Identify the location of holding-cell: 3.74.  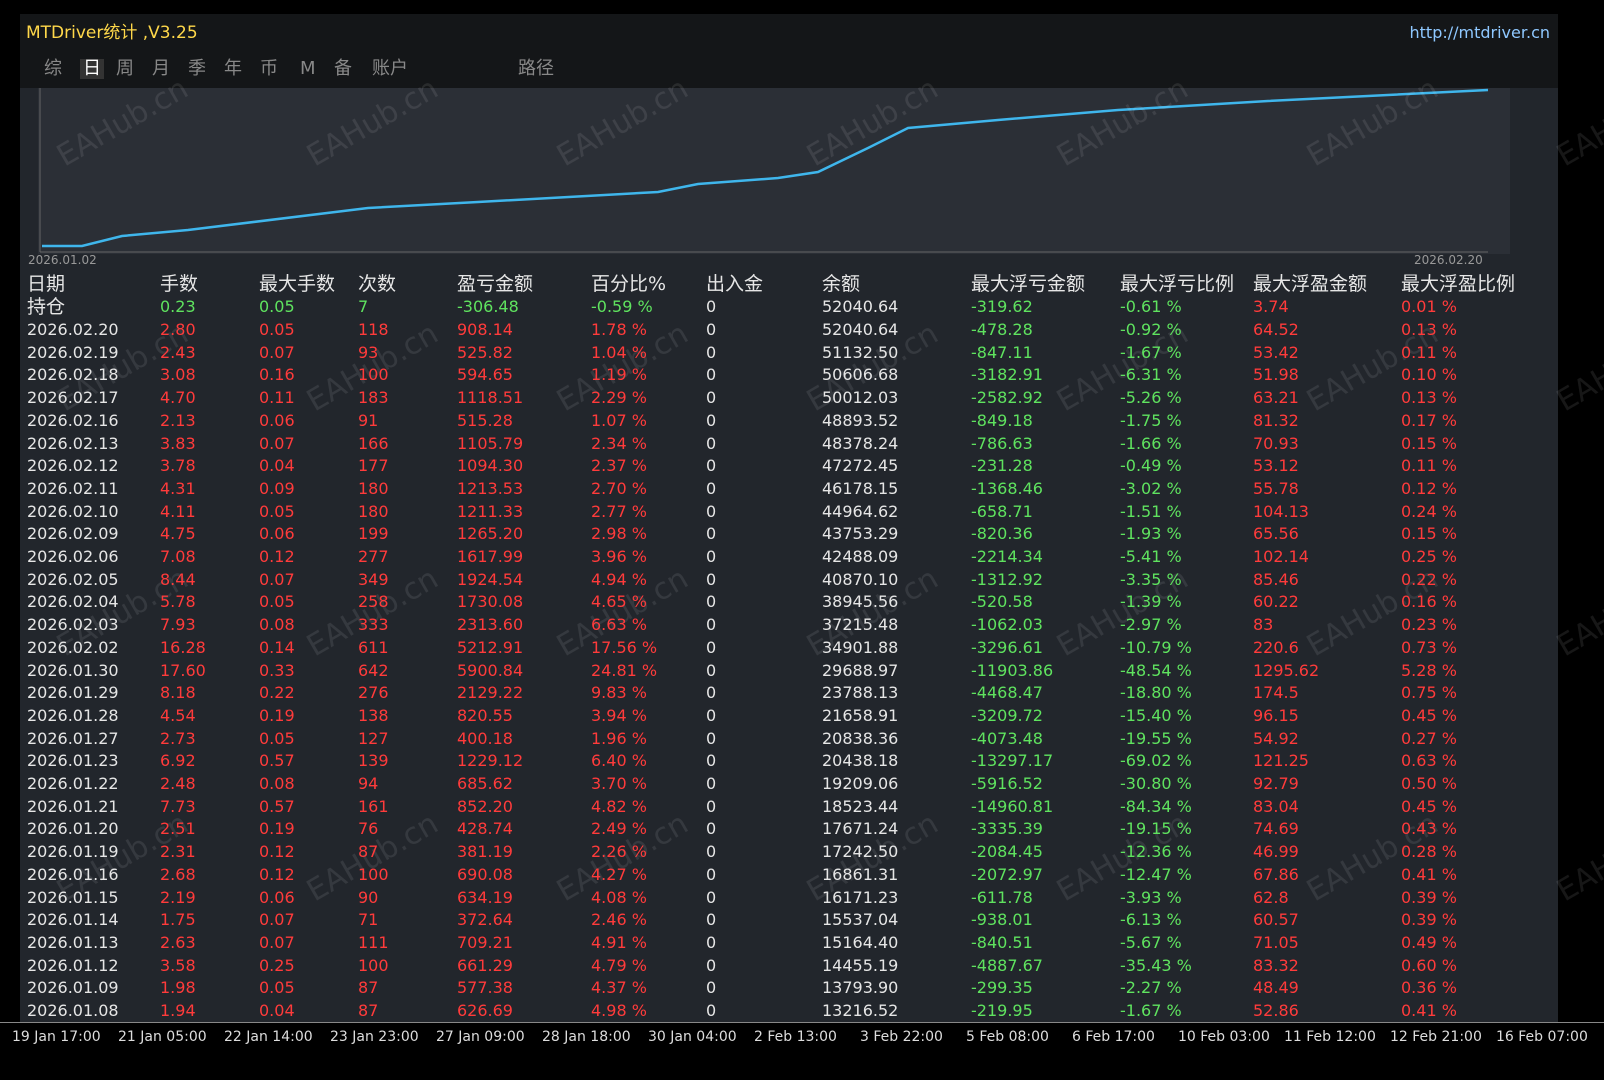
(1271, 306).